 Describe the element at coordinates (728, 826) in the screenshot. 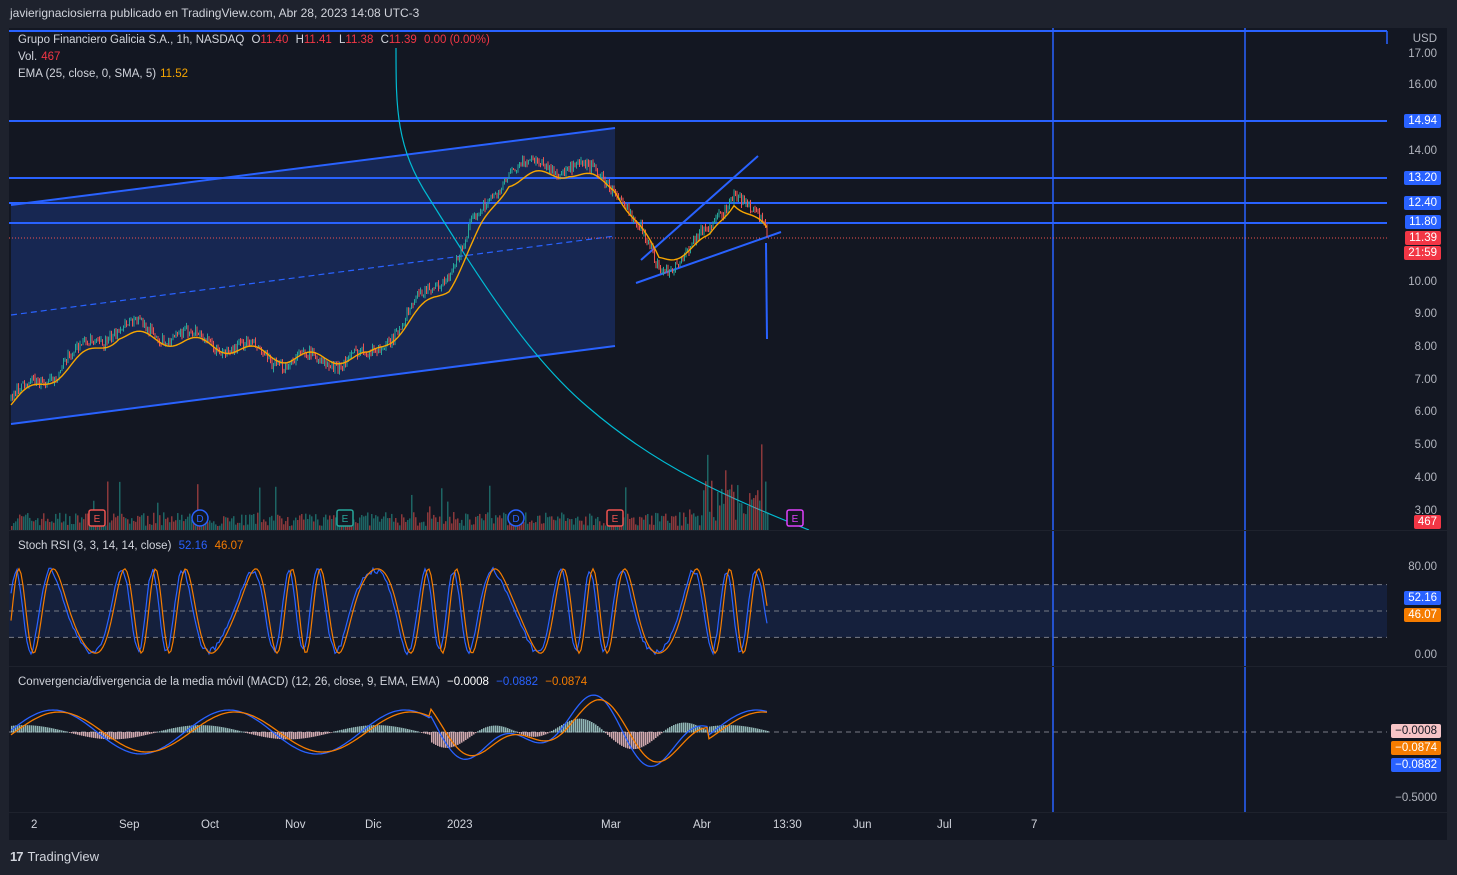

I see `time-axis: 2 Sep Oct Nov Dic 2023 Mar Abr 13:30 Jun Jul 7` at that location.